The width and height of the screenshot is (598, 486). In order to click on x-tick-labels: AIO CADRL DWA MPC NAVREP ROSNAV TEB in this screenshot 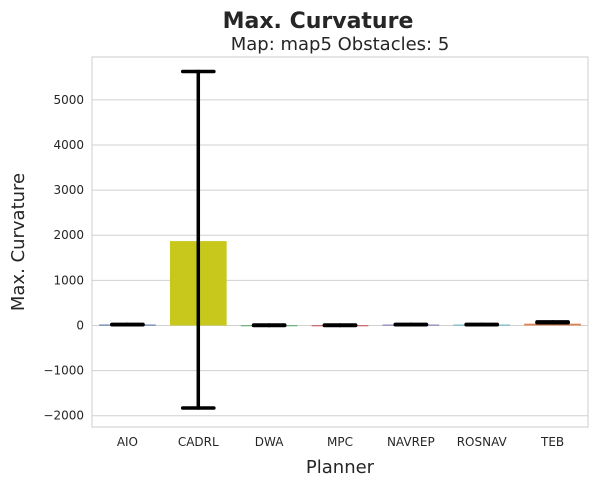, I will do `click(340, 442)`.